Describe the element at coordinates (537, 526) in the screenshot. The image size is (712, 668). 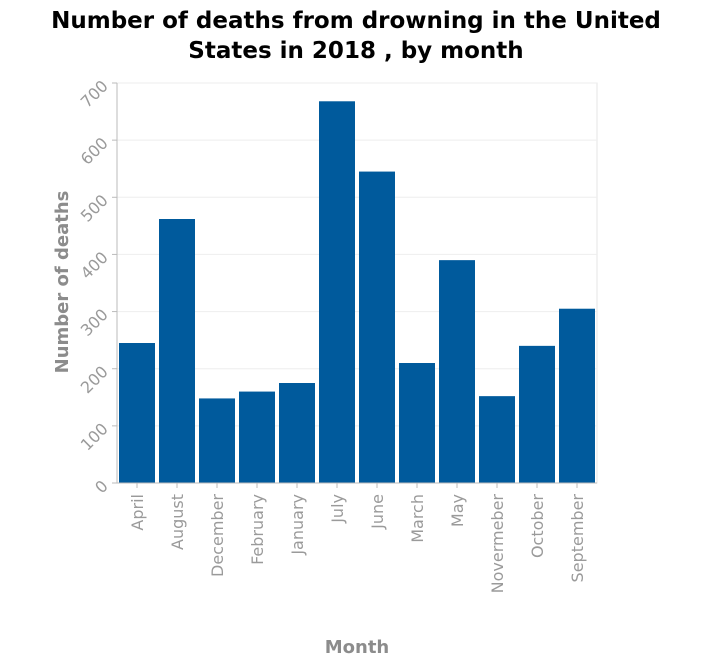
I see `x-tick-label-october: October` at that location.